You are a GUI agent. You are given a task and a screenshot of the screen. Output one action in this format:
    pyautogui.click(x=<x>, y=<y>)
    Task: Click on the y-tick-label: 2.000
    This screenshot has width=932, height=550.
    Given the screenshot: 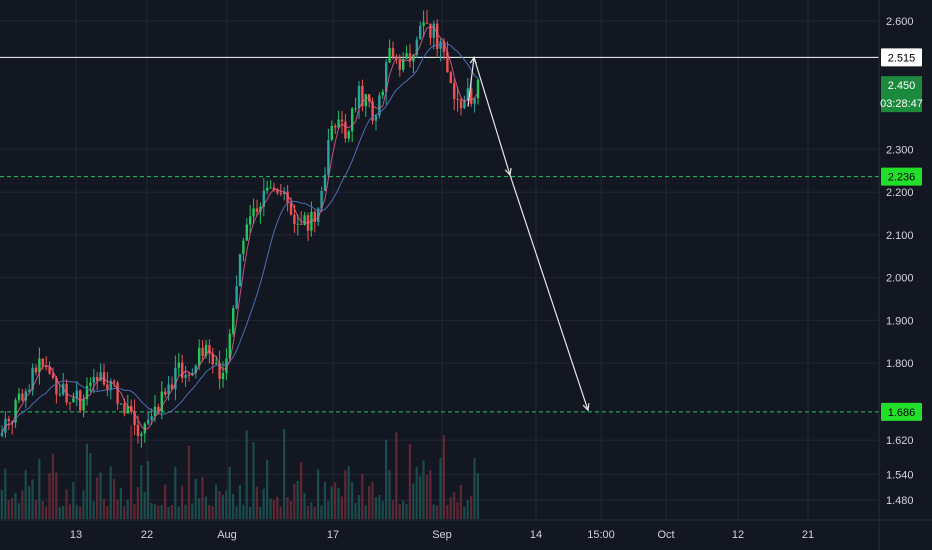 What is the action you would take?
    pyautogui.click(x=900, y=279)
    